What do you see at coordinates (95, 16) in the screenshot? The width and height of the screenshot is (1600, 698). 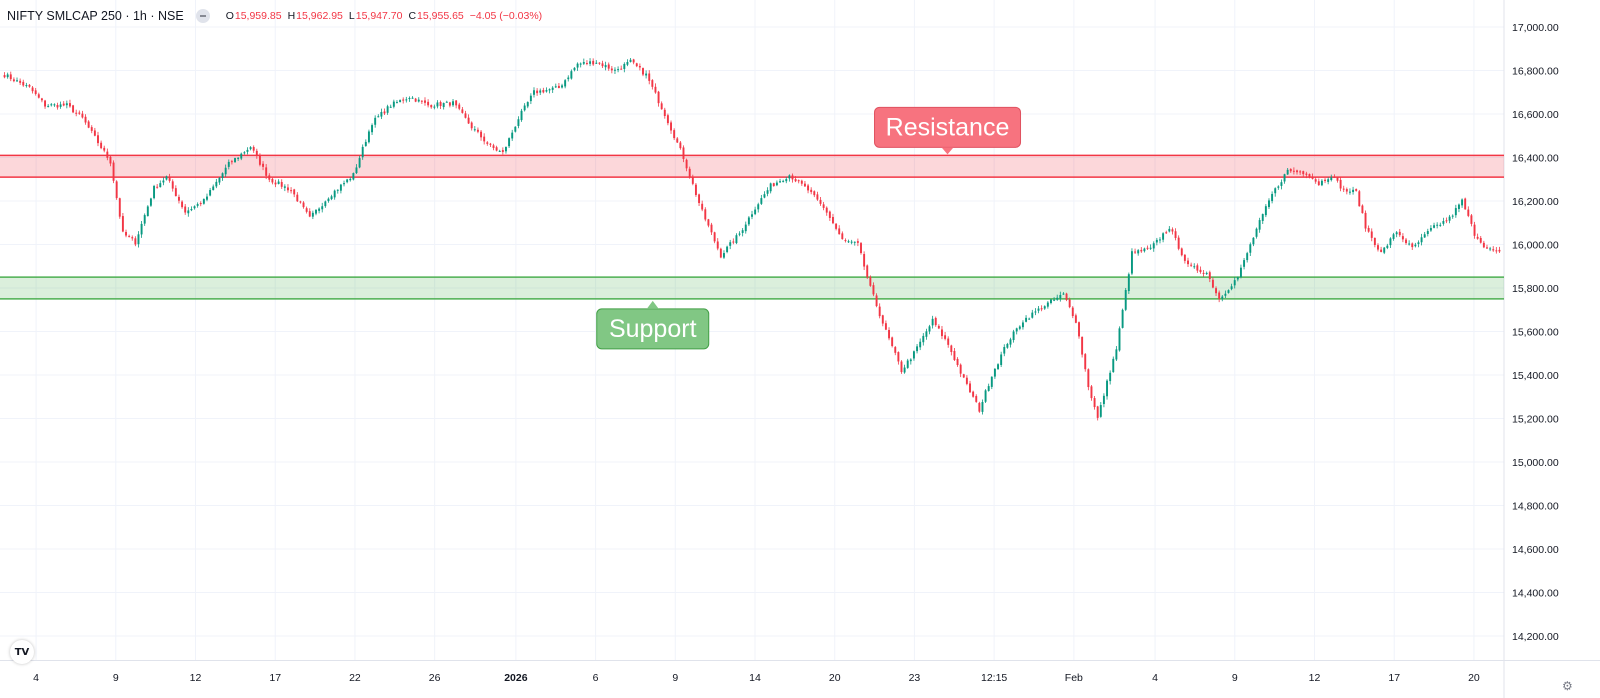 I see `symbol-title: NIFTY SMLCAP 250 · 1h · NSE` at bounding box center [95, 16].